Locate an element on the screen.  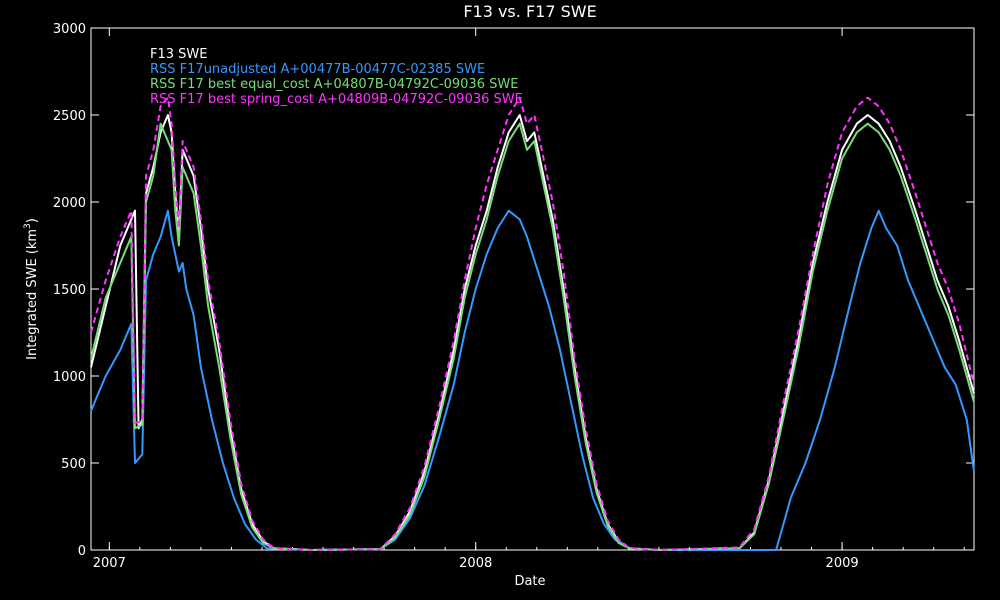
y-axis-label-main: Integrated SWE (km is located at coordinates (32, 294).